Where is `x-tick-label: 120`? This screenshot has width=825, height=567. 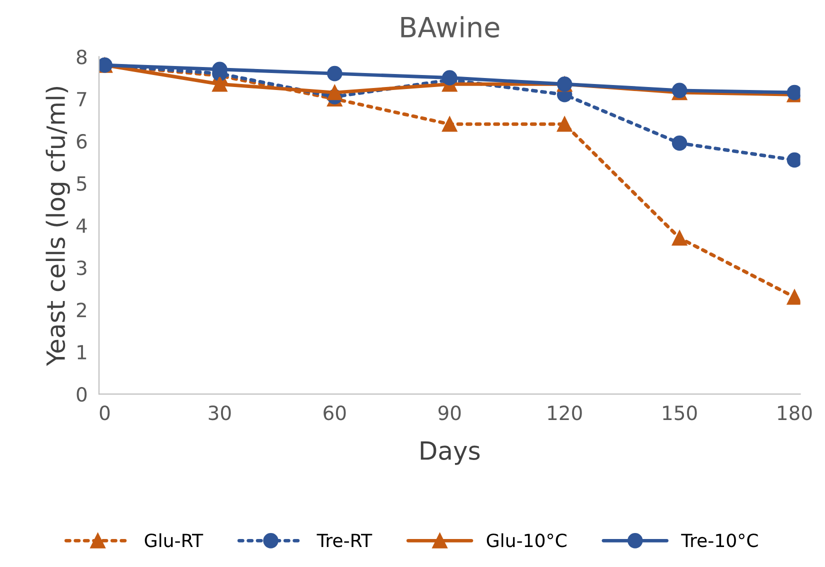 x-tick-label: 120 is located at coordinates (565, 413).